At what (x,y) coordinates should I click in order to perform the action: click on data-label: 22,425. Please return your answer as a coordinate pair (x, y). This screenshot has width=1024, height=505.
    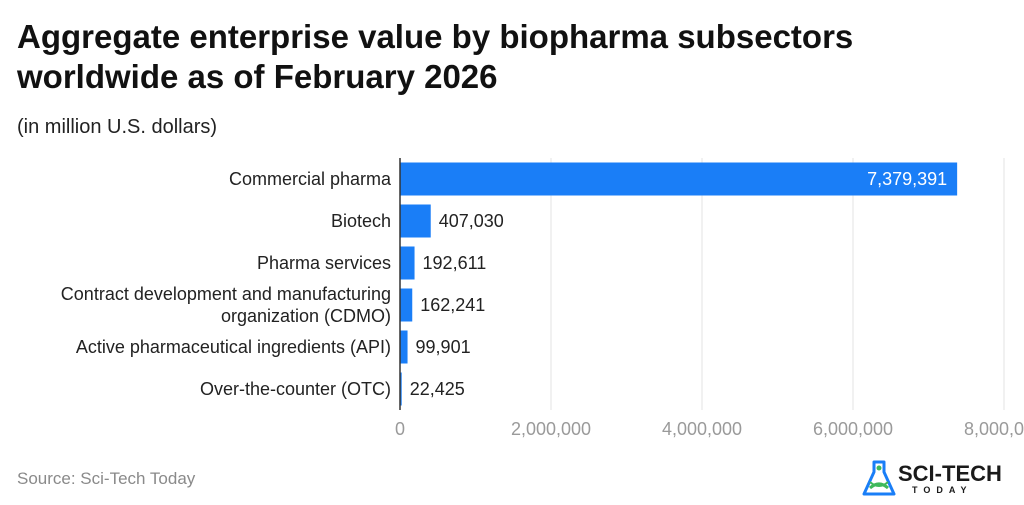
    Looking at the image, I should click on (437, 389).